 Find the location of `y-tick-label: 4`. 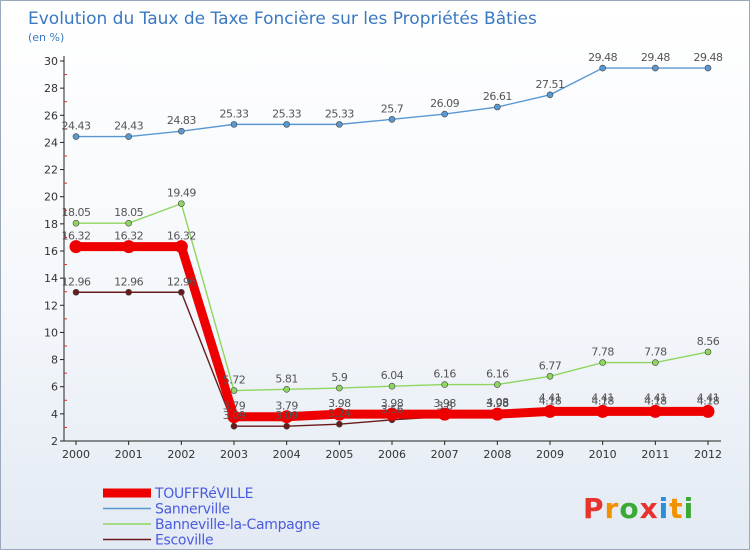

y-tick-label: 4 is located at coordinates (54, 414).